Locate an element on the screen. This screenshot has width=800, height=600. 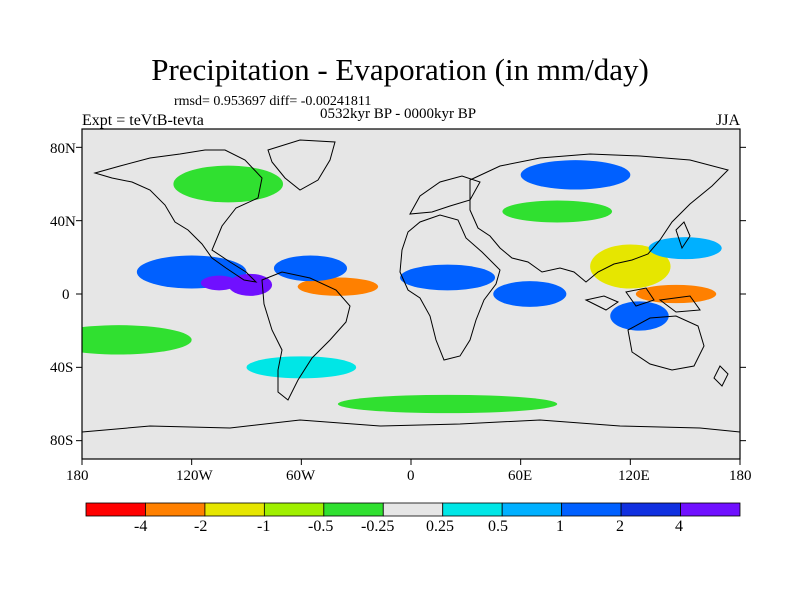
lat-label-40n: 40N is located at coordinates (63, 222).